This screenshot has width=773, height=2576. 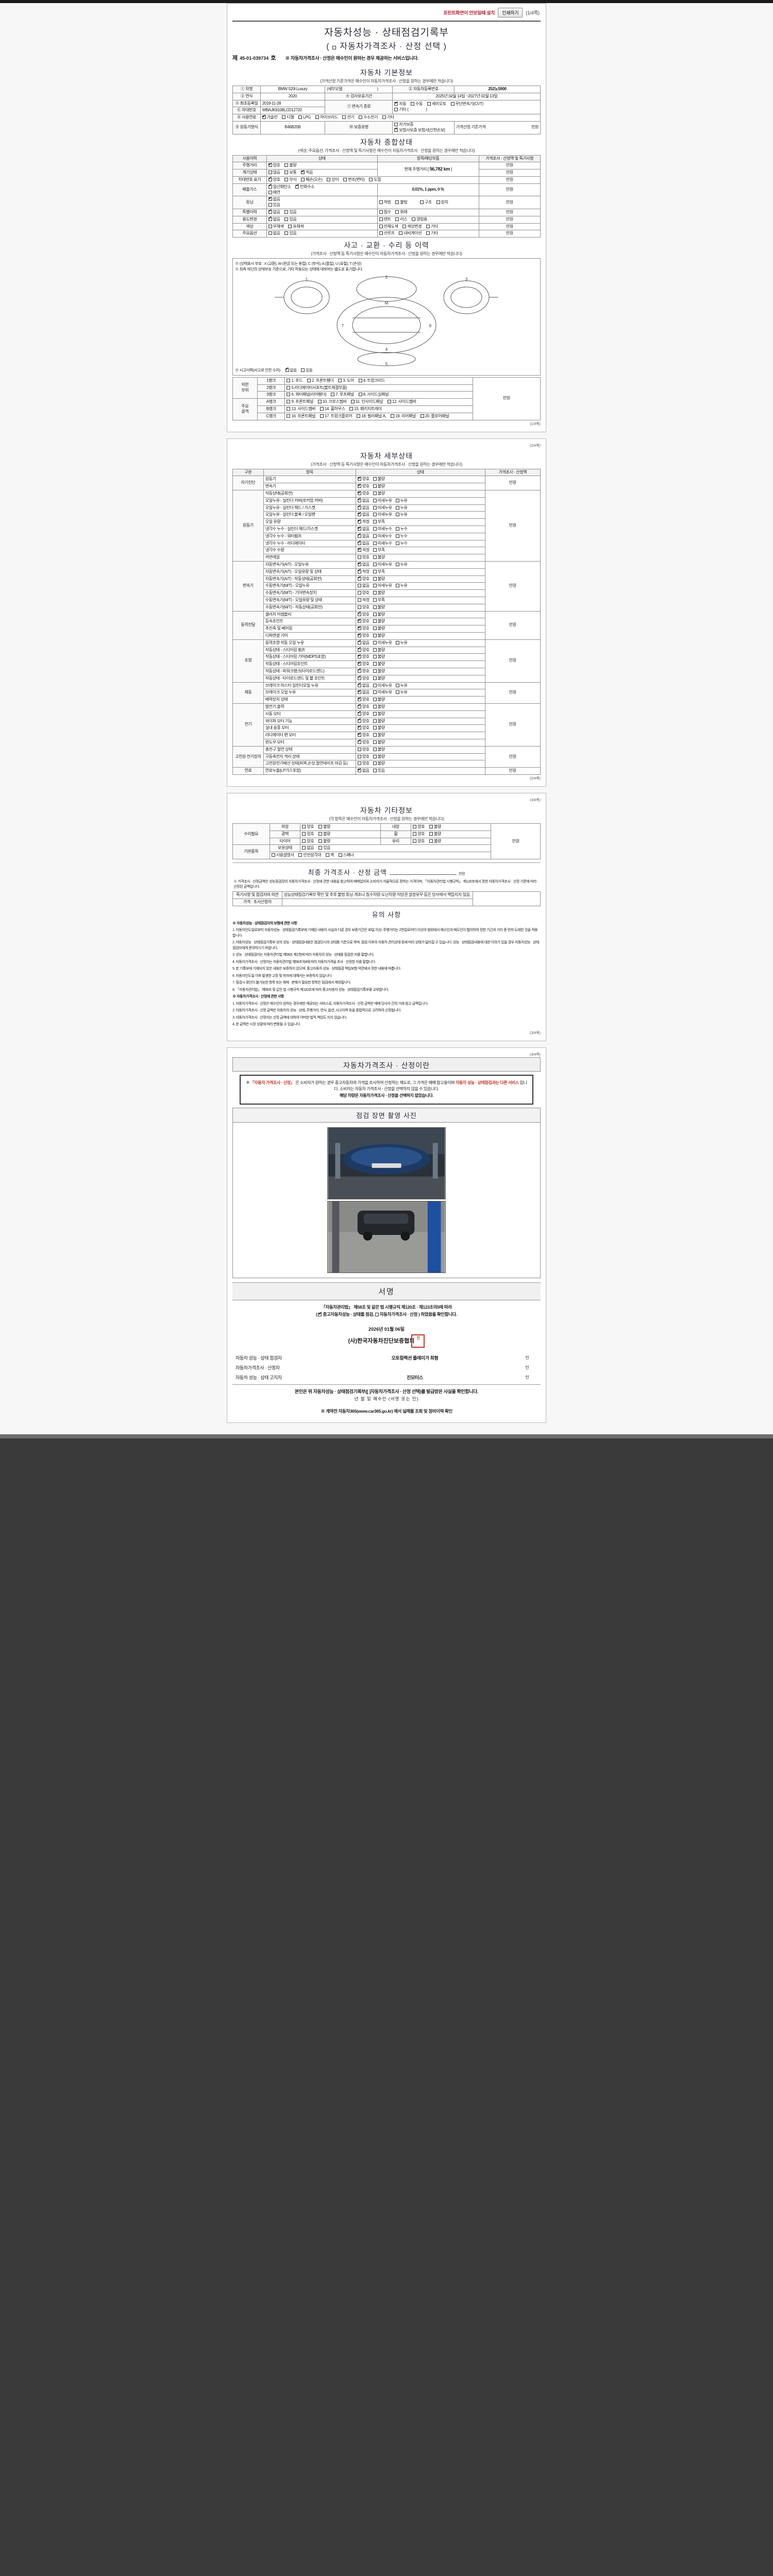 I want to click on detail-opt-3-1-0: 양호, so click(x=363, y=621).